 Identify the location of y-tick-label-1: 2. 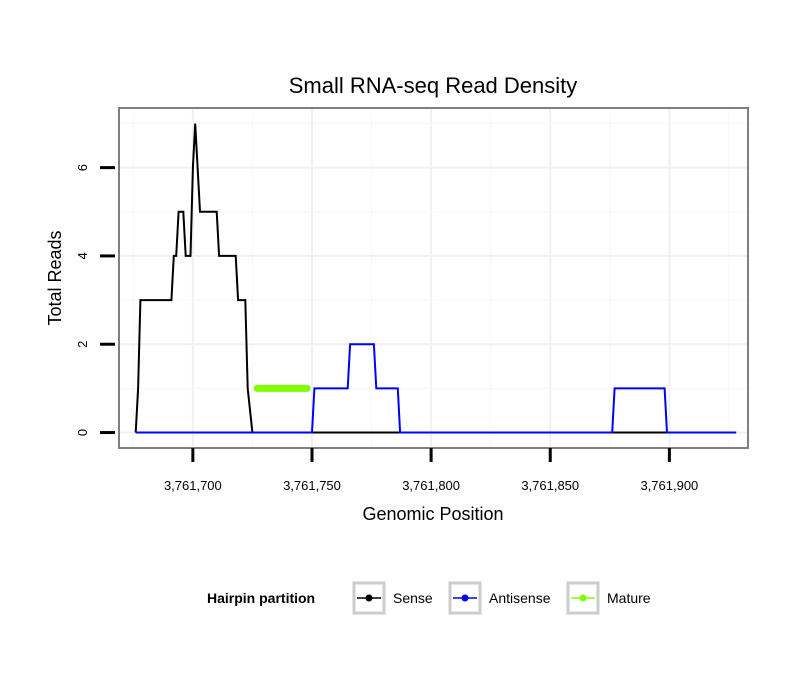
(82, 344).